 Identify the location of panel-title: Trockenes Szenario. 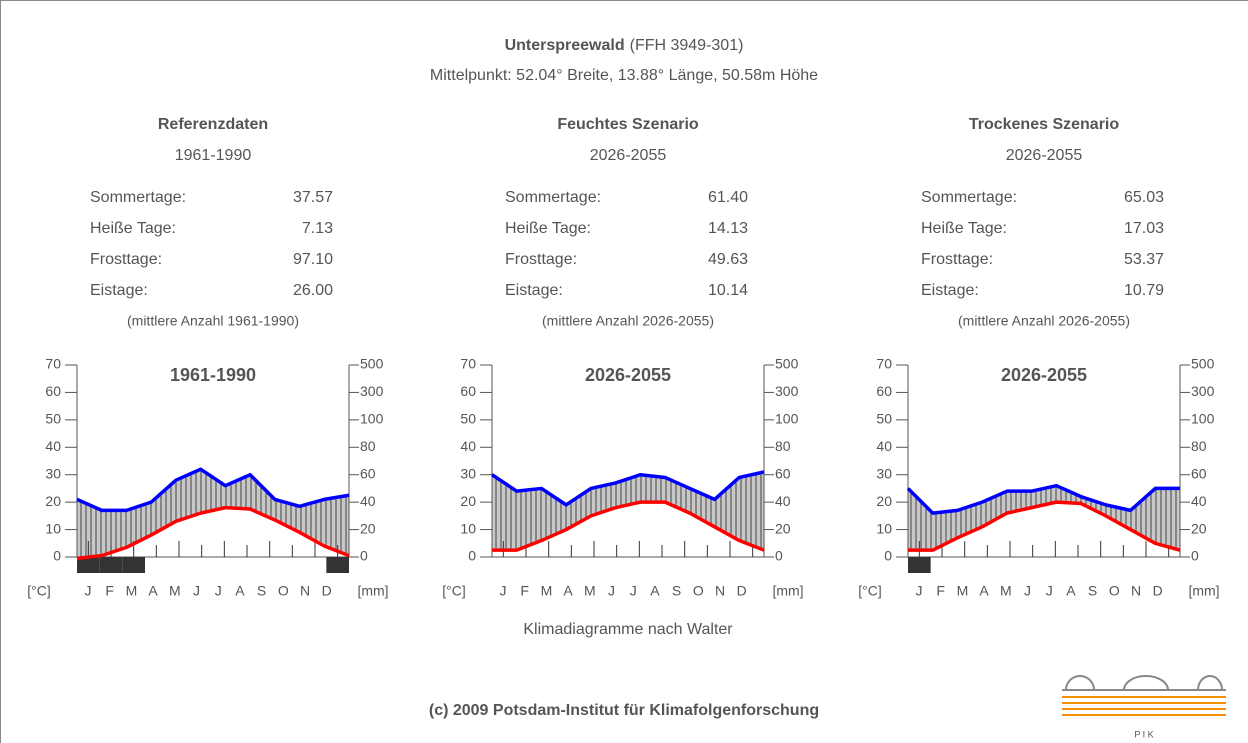
(1044, 124).